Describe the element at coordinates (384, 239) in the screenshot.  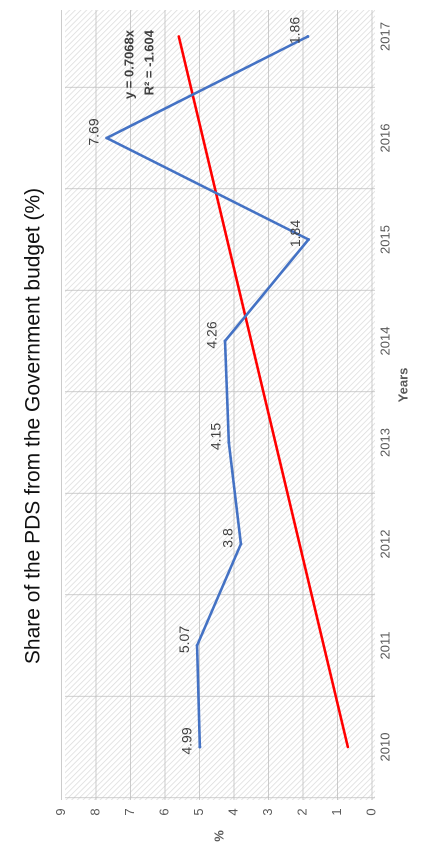
I see `category-tick-2015: 2015` at that location.